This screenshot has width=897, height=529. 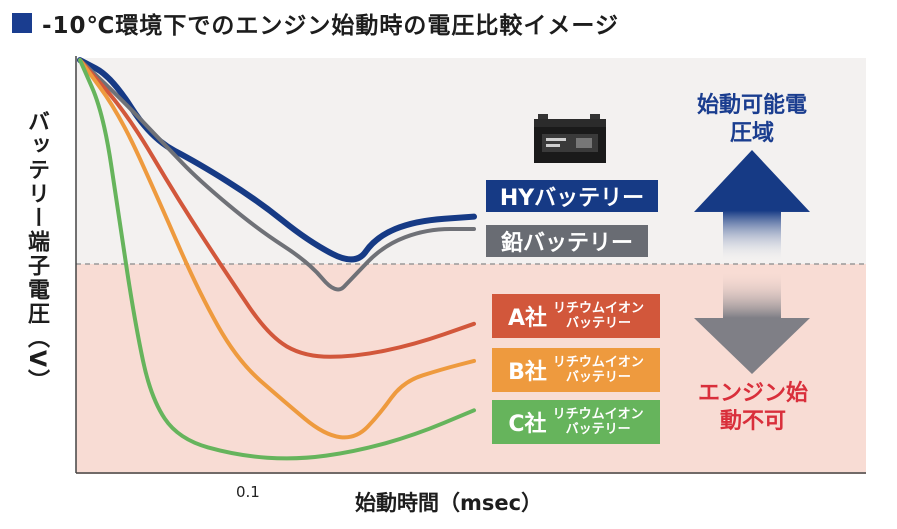 I want to click on ok-zone-label: 始動可能電圧域, so click(x=752, y=119).